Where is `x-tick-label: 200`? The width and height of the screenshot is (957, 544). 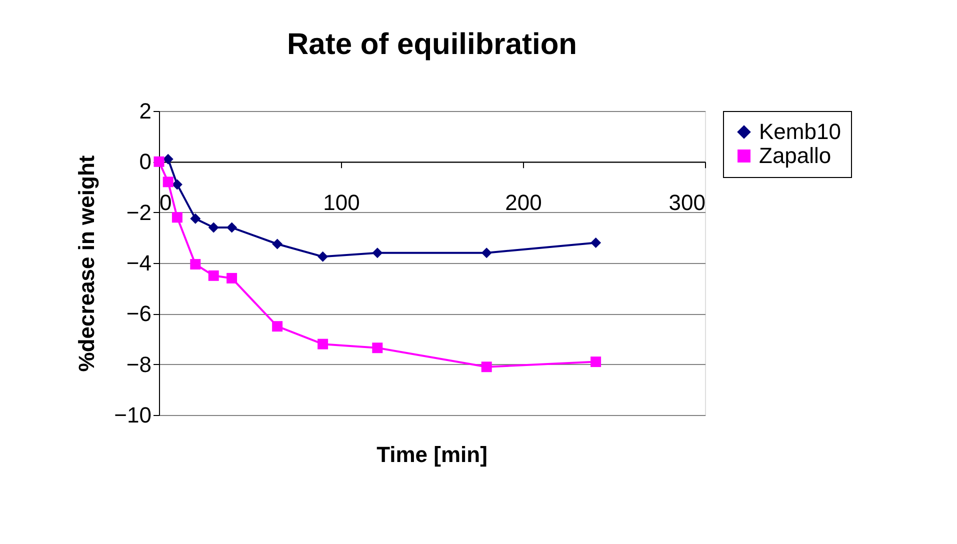 x-tick-label: 200 is located at coordinates (523, 203).